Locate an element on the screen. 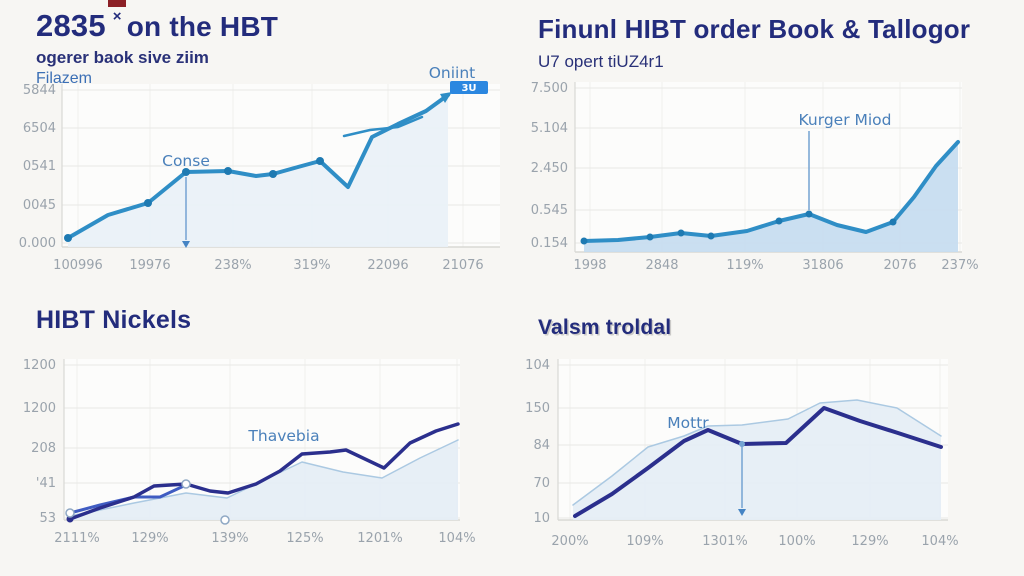  x-tick-label: 19976 is located at coordinates (149, 265).